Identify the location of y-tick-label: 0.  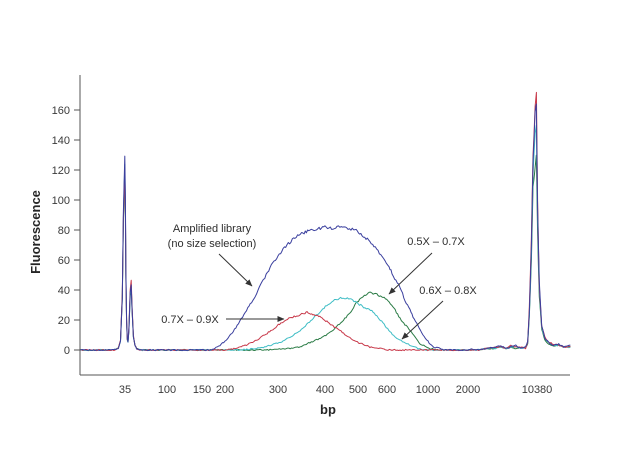
(67, 351).